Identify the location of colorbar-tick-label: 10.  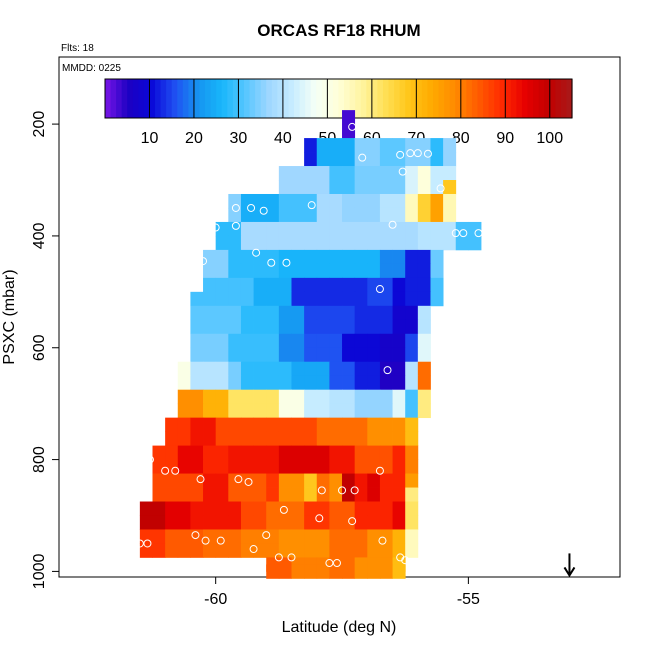
(150, 138).